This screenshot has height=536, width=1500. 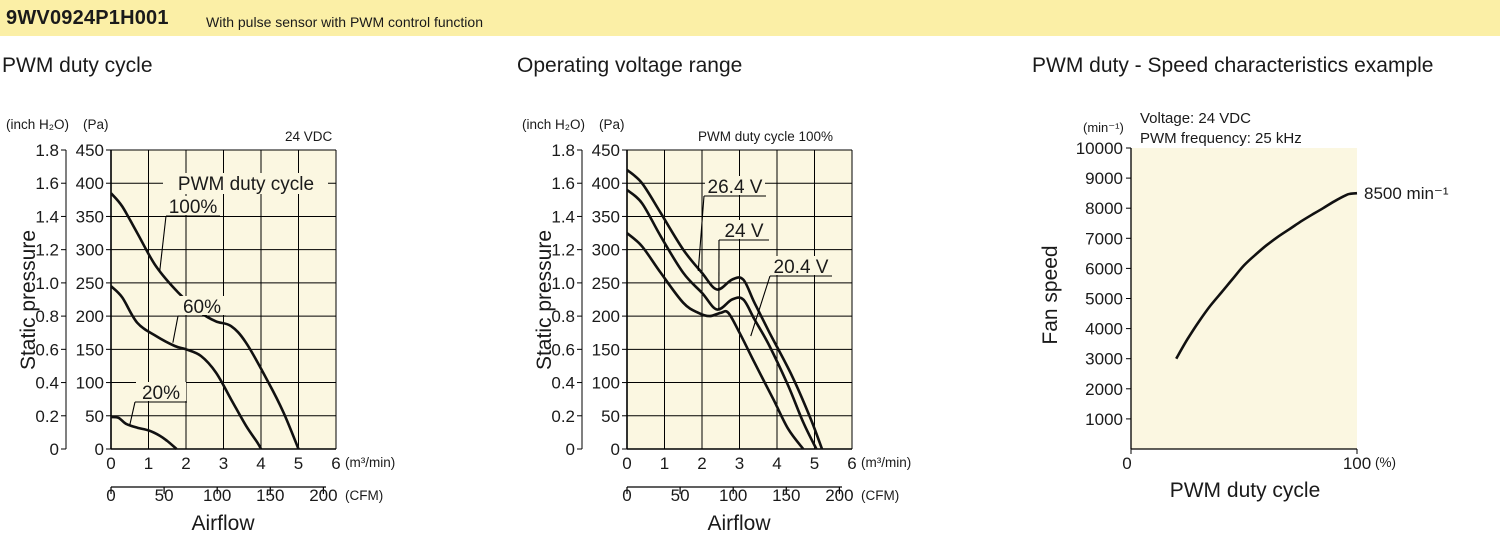 I want to click on chart2-x-tick-label: 4, so click(x=776, y=463).